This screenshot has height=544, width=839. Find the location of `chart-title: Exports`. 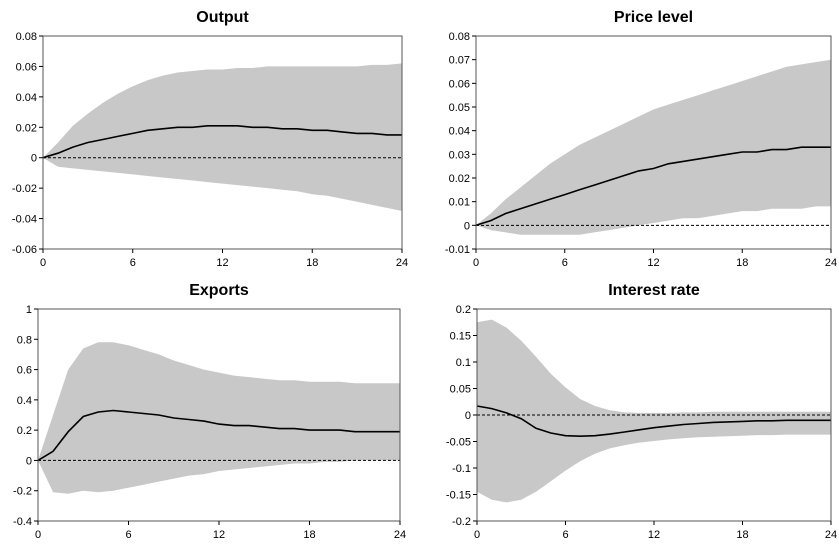

chart-title: Exports is located at coordinates (219, 290).